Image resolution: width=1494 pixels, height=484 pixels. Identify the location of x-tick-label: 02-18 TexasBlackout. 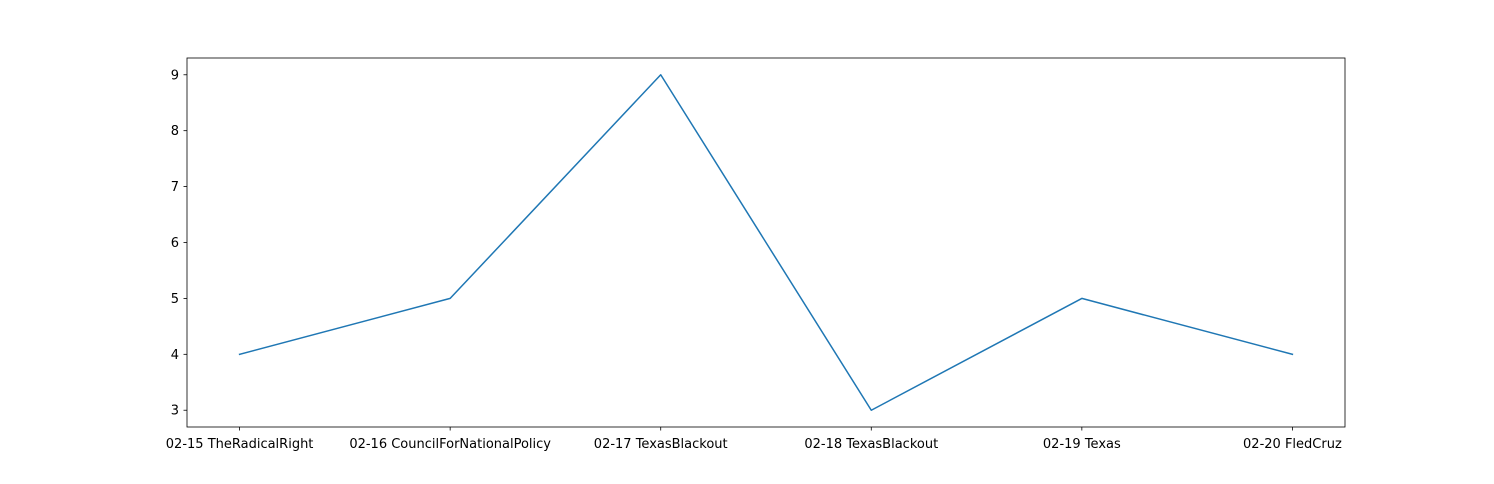
(871, 444).